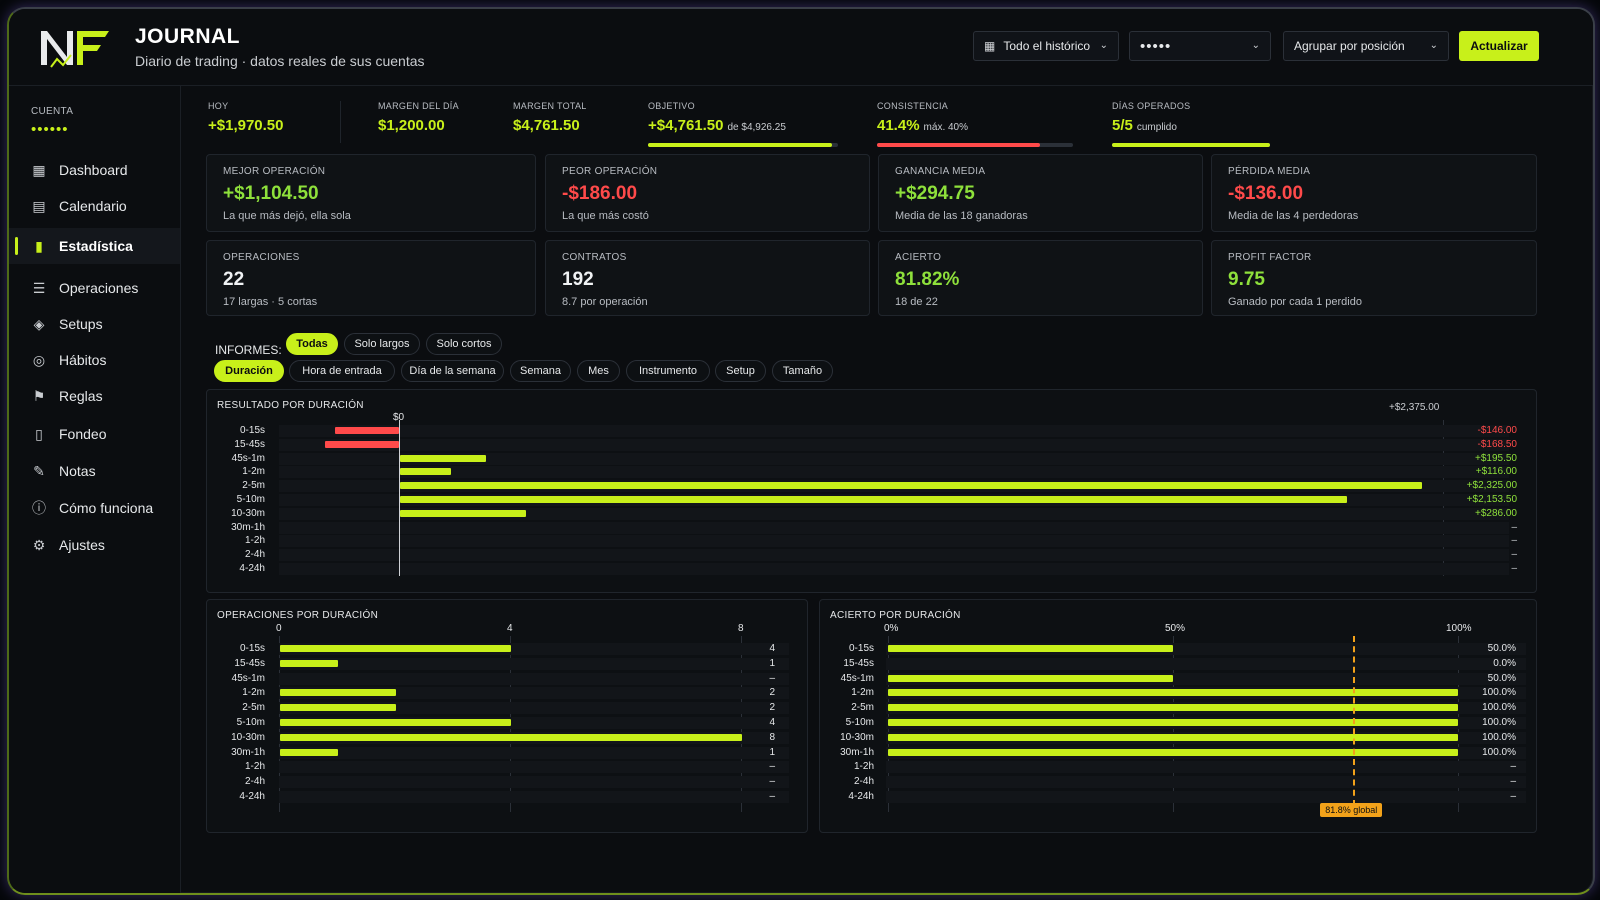  I want to click on sidebar-item-label: Setups, so click(81, 324).